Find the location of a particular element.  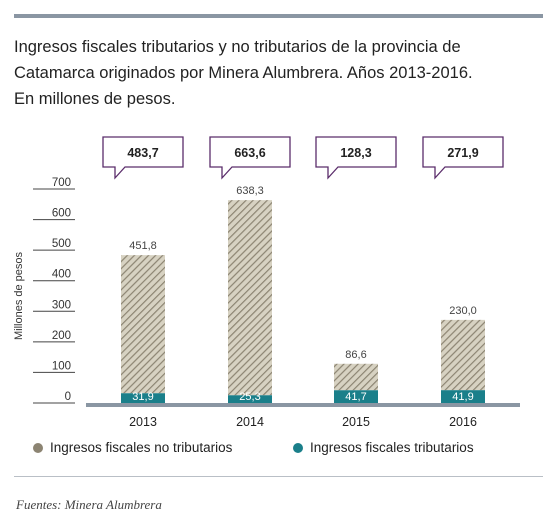

data-label-tributarios: 31,9 is located at coordinates (142, 397).